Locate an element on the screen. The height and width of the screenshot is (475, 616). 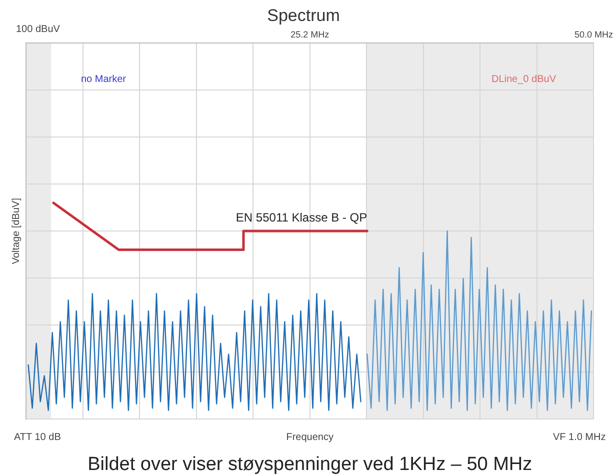
x-axis-title: Frequency is located at coordinates (310, 437).